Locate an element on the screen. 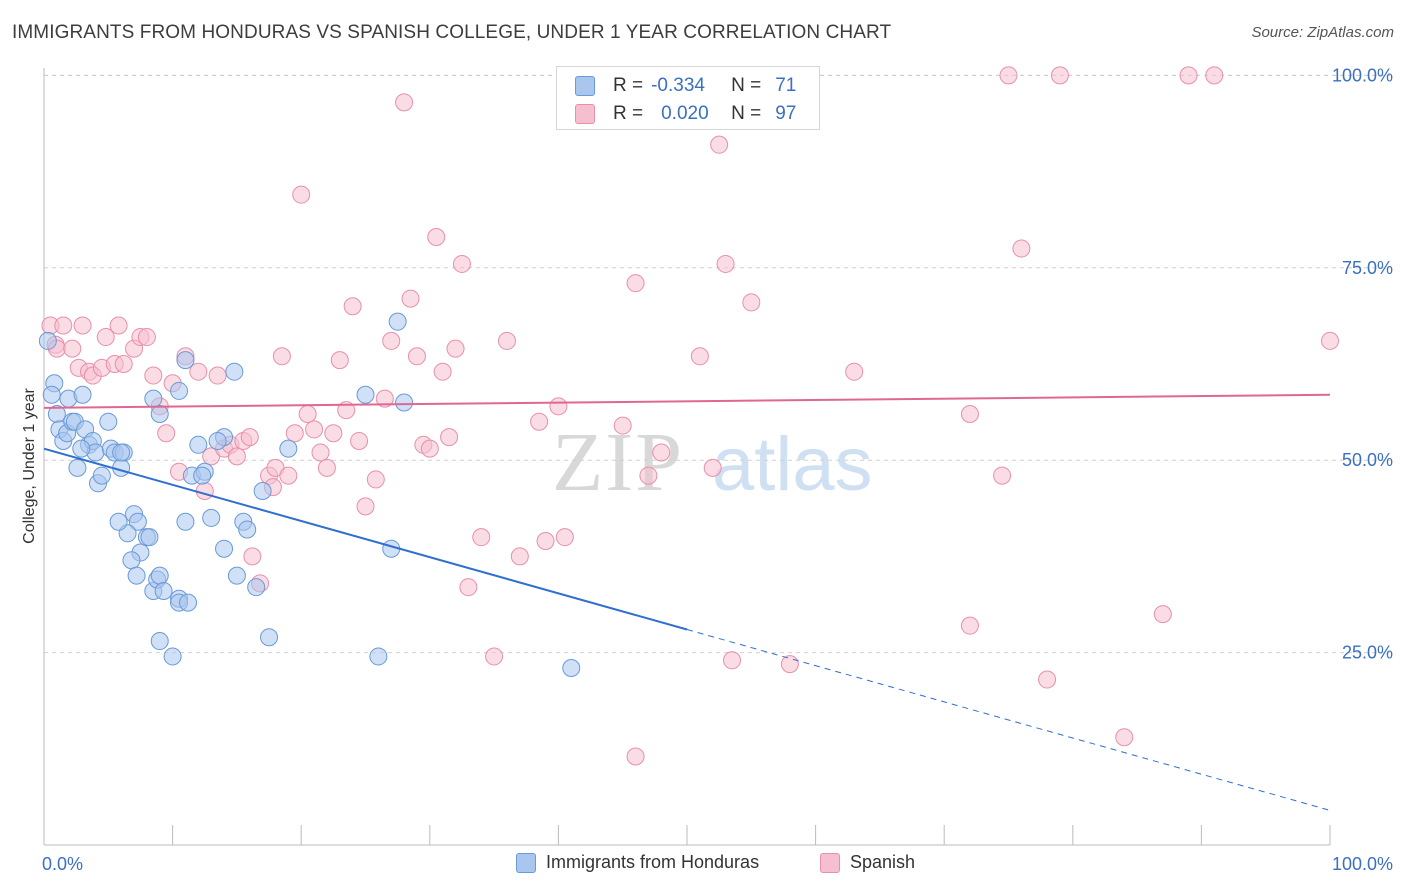  stats-legend: R = -0.334 N = 71 R = 0.020 N = 97 is located at coordinates (688, 98).